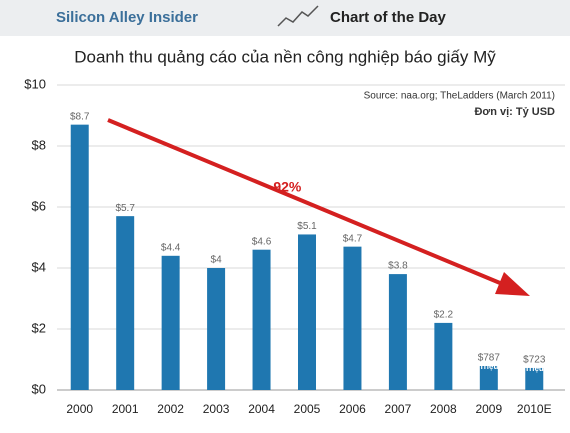  Describe the element at coordinates (125, 208) in the screenshot. I see `value-label: $5.7` at that location.